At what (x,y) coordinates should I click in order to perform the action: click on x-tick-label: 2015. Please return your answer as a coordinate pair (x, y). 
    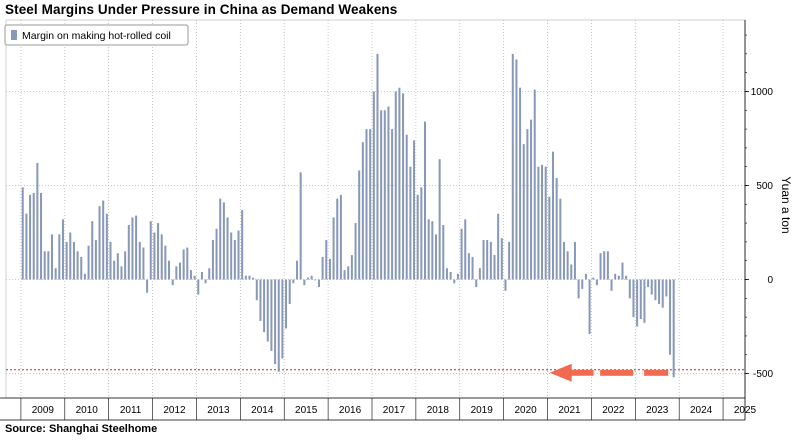
    Looking at the image, I should click on (306, 410).